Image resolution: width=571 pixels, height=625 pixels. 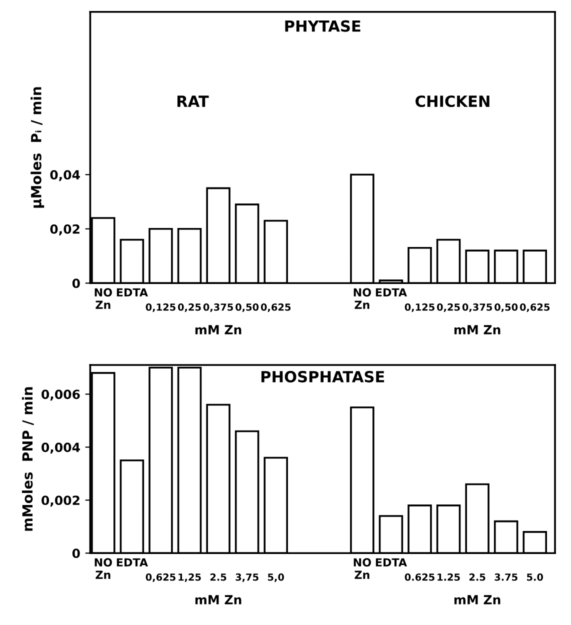 What do you see at coordinates (61, 501) in the screenshot?
I see `y-tick-label: 0,002` at bounding box center [61, 501].